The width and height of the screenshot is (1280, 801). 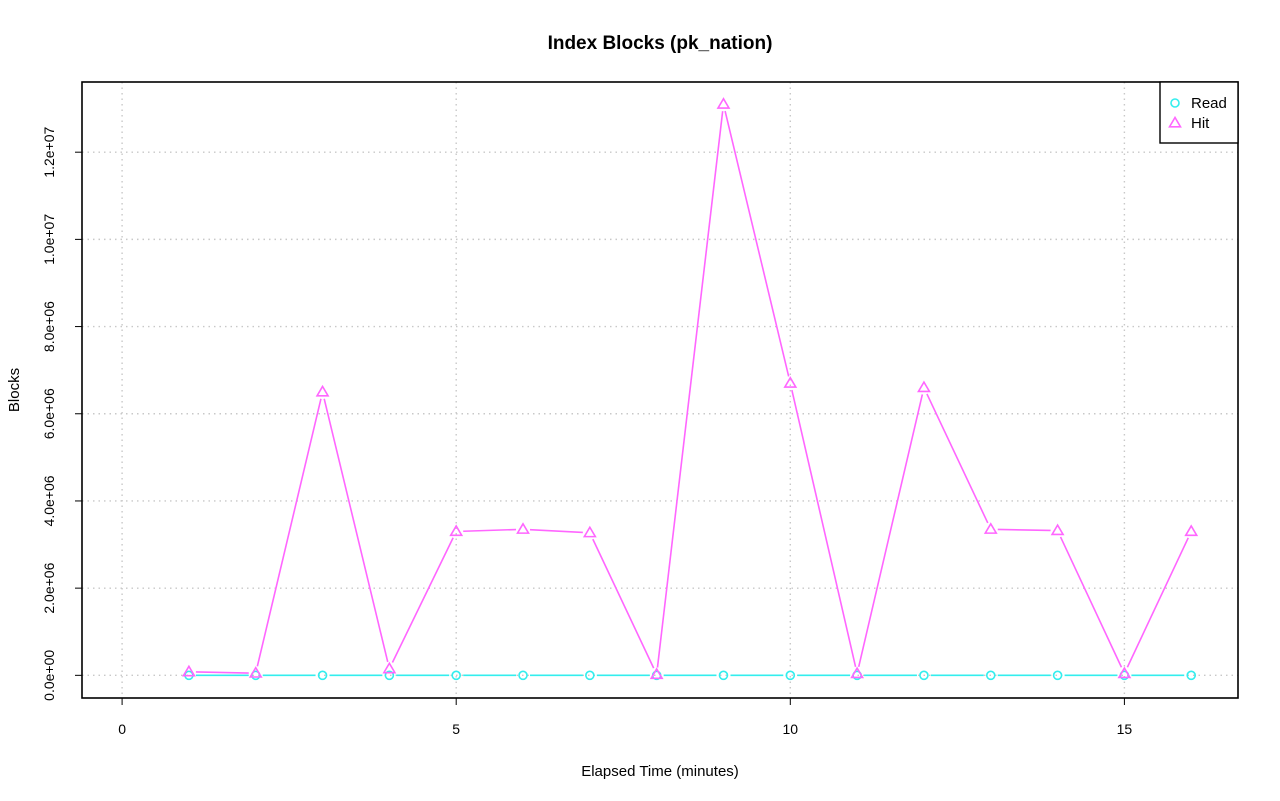 I want to click on y-tick-label: 8.0e+06, so click(x=49, y=326).